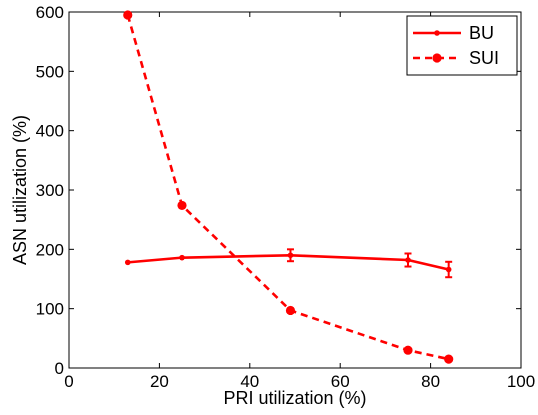 The image size is (538, 415). What do you see at coordinates (288, 263) in the screenshot?
I see `series-bu` at bounding box center [288, 263].